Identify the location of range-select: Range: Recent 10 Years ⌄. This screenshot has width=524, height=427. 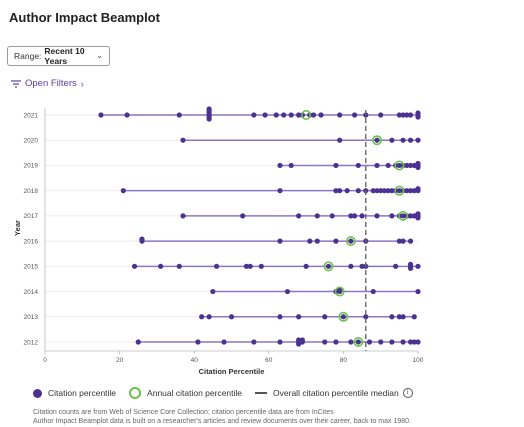
(58, 56).